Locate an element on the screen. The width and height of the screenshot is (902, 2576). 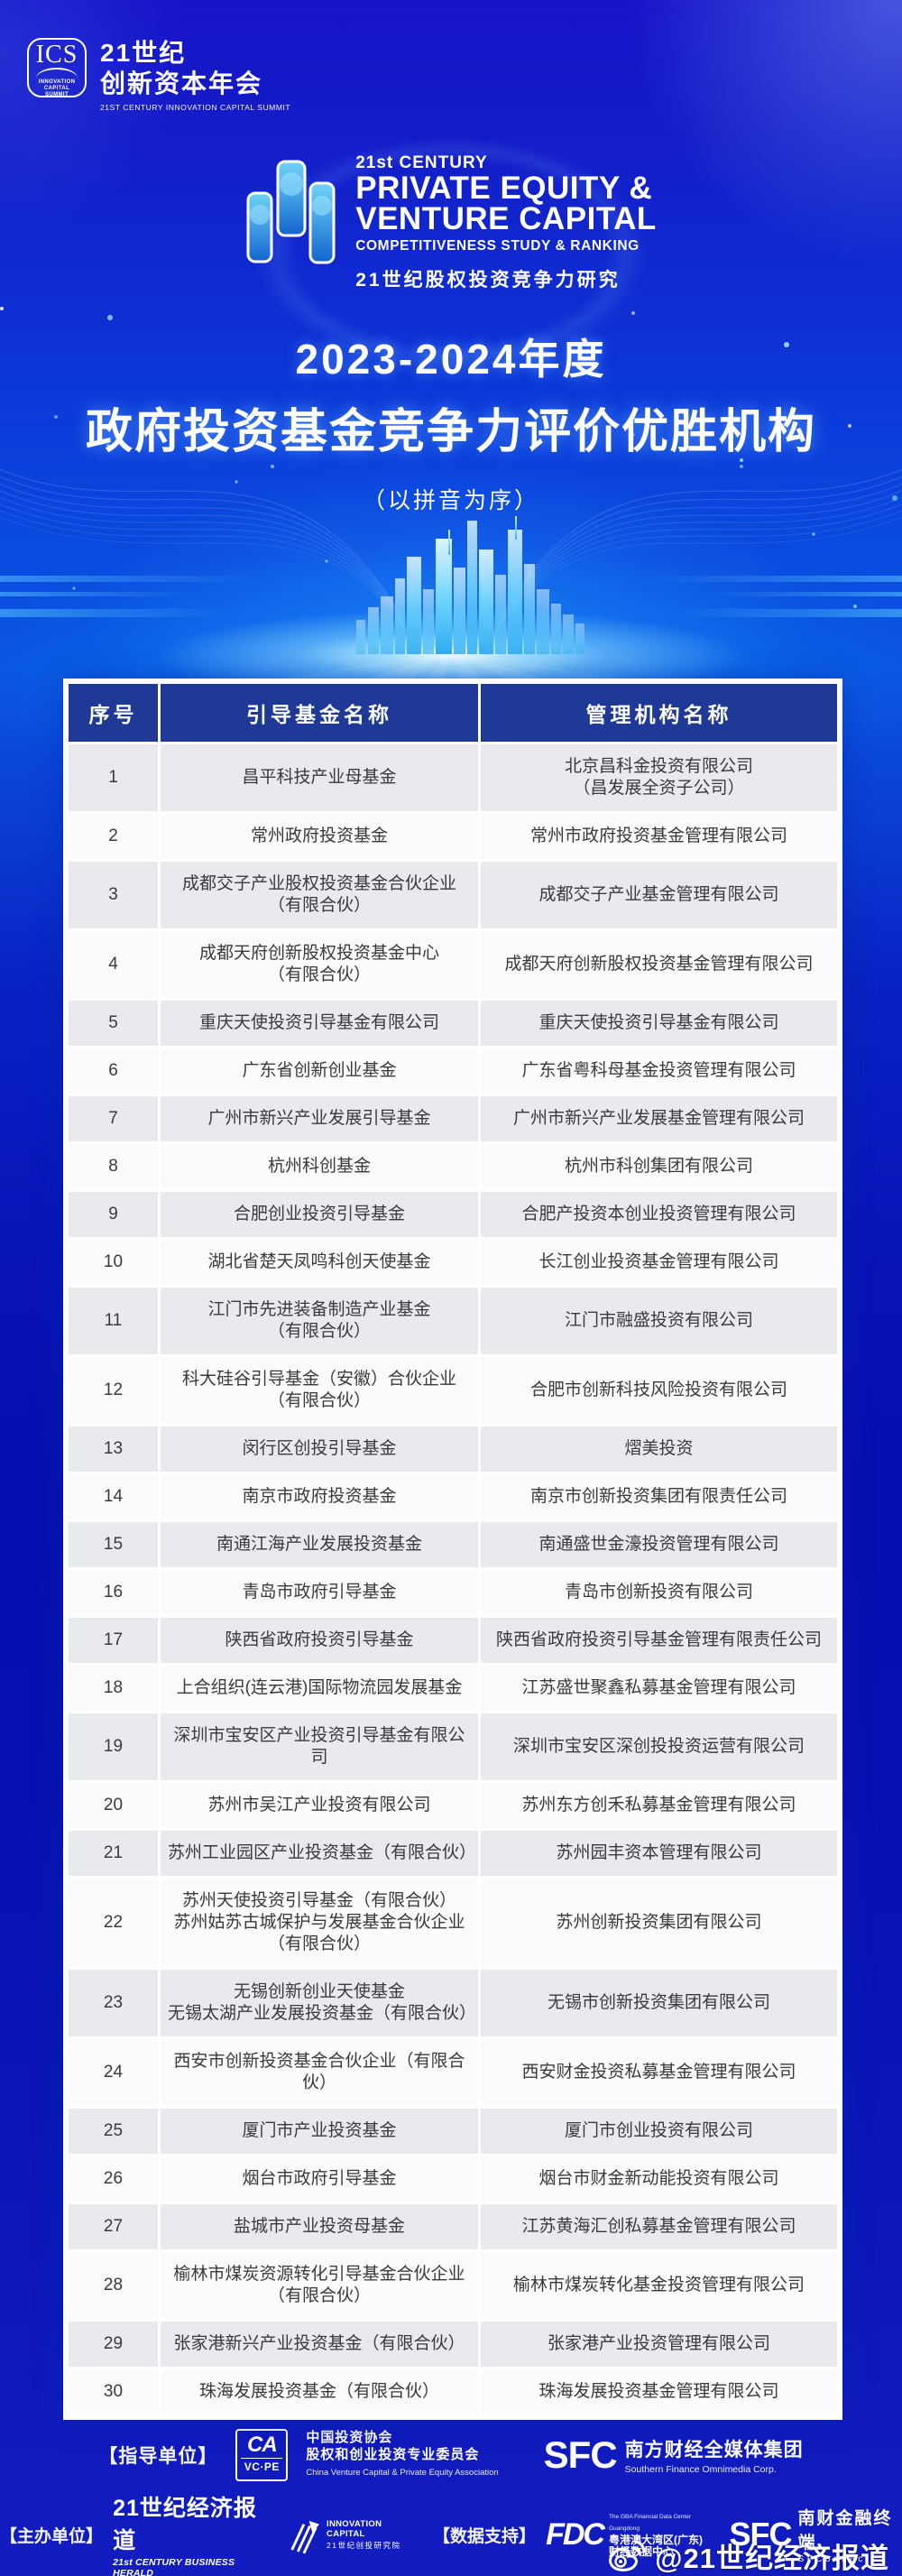
table-row: 14 南京市政府投资基金 南京市创新投资集团有限责任公司 is located at coordinates (453, 1496).